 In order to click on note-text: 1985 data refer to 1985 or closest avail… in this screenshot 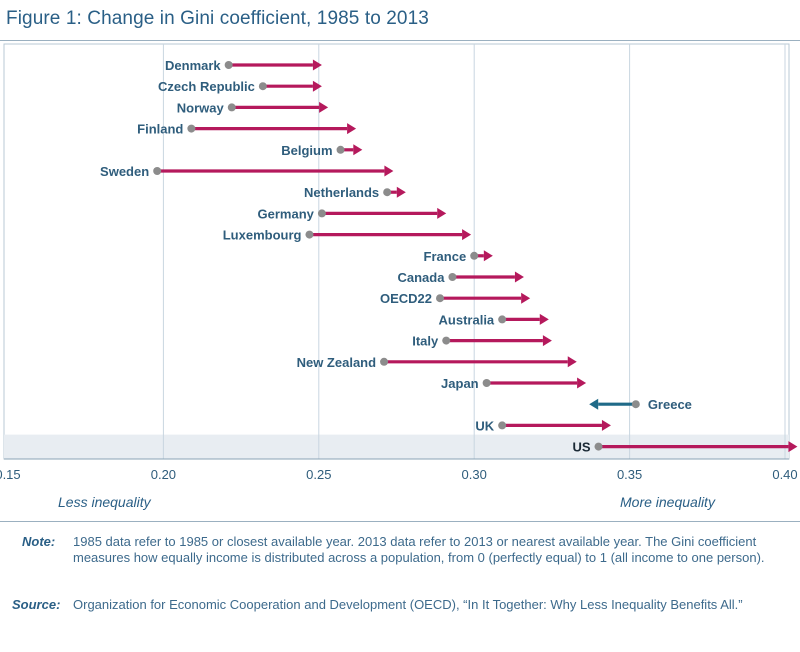, I will do `click(419, 549)`.